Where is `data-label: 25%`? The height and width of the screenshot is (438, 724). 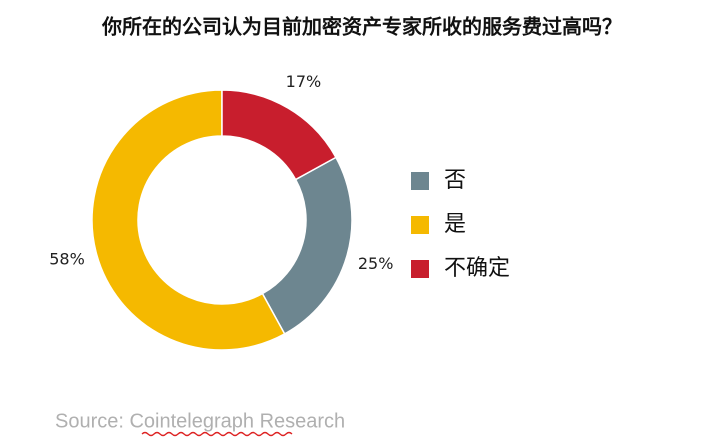
data-label: 25% is located at coordinates (376, 263).